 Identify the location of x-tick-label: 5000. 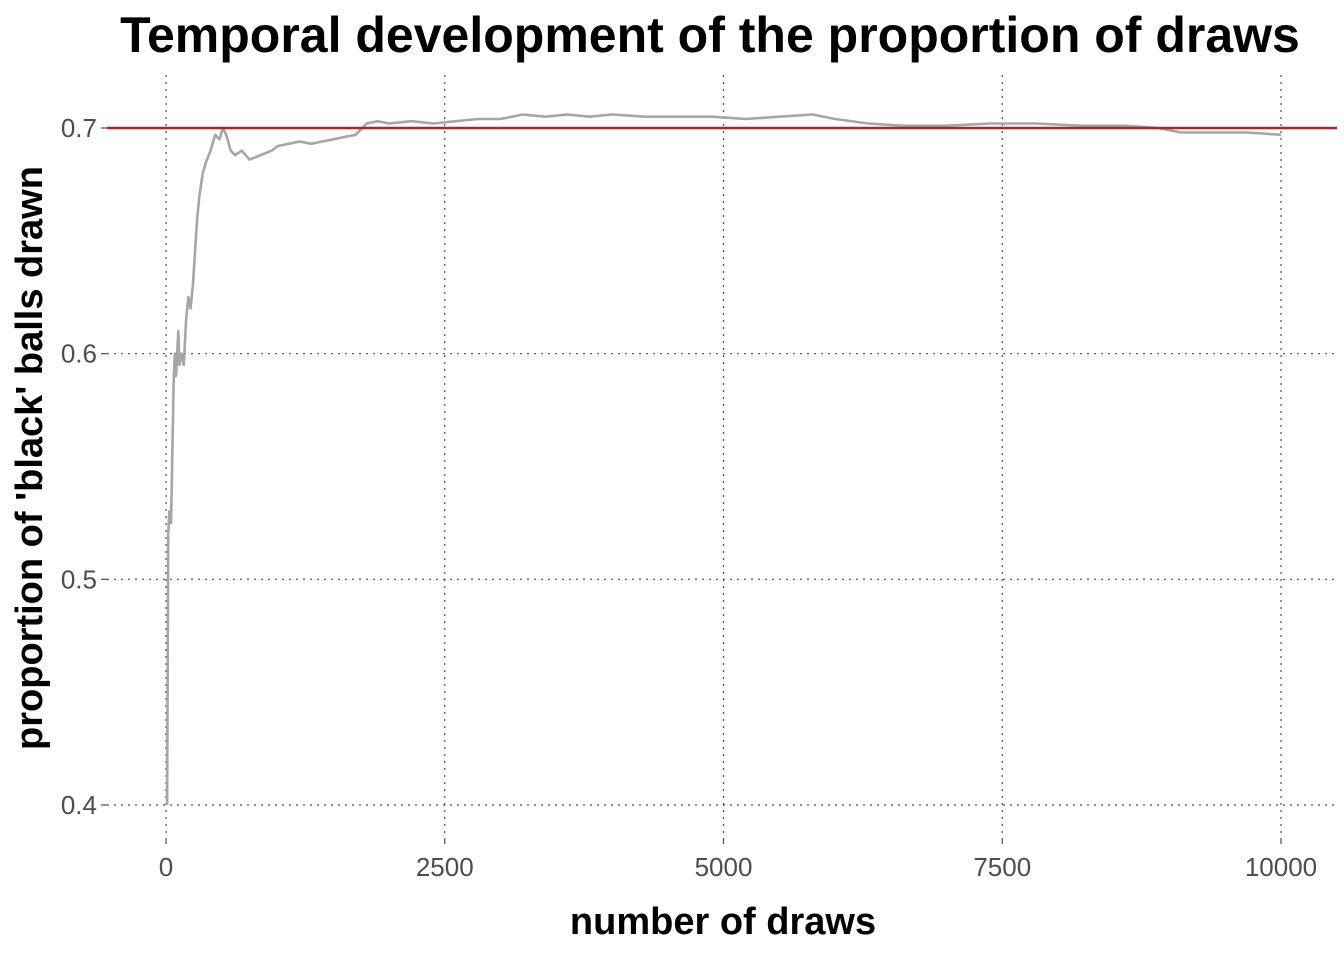
(724, 867).